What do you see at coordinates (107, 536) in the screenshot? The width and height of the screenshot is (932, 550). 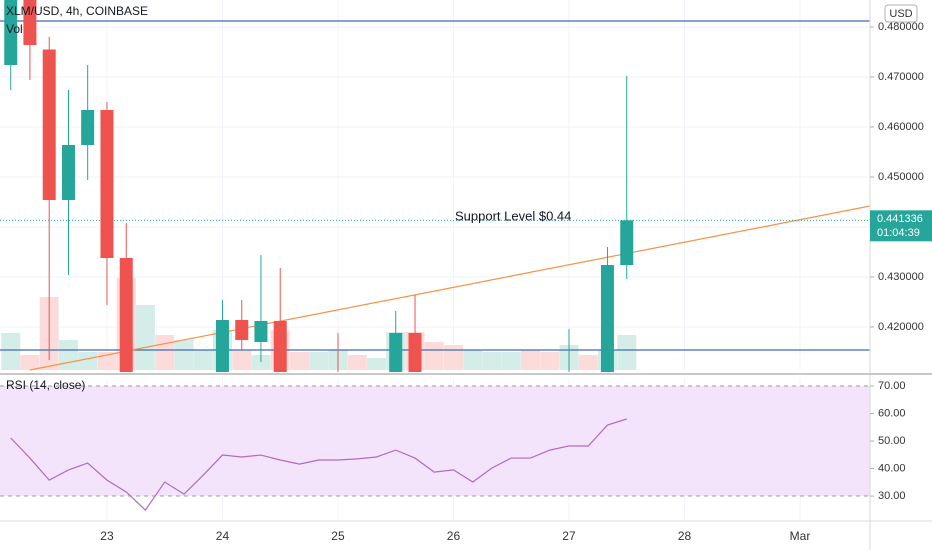 I see `x-tick-label: 23` at bounding box center [107, 536].